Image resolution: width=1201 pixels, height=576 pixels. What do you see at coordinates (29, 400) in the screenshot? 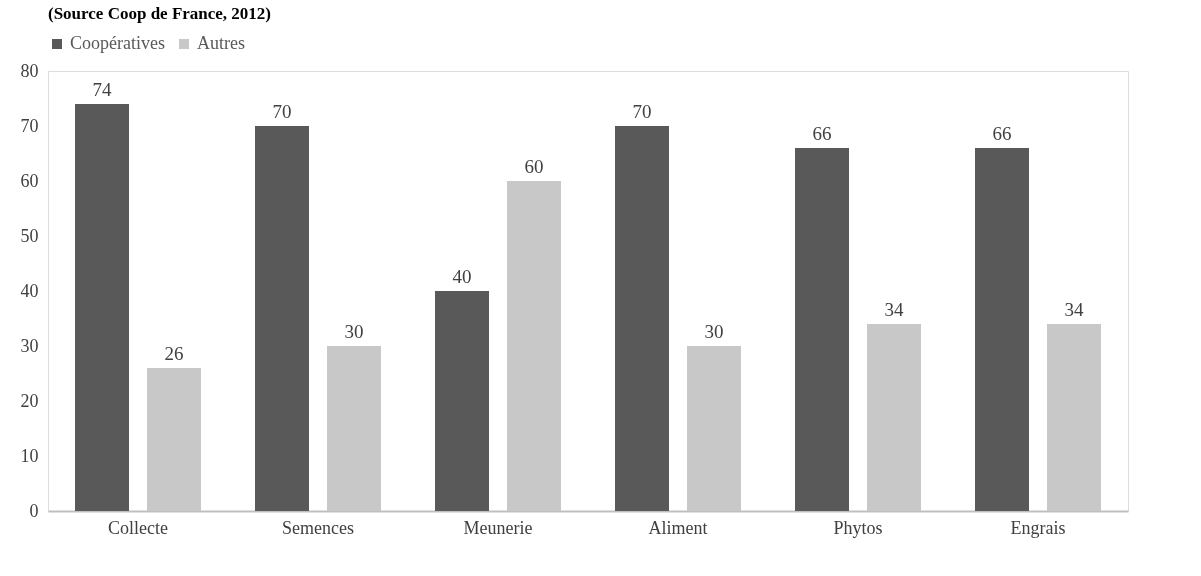
I see `y-tick-label: 20` at bounding box center [29, 400].